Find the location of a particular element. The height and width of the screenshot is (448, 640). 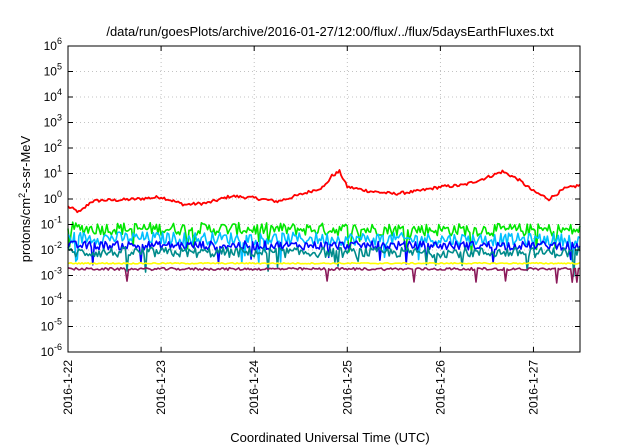

y-tick-label: 10¹ is located at coordinates (53, 172).